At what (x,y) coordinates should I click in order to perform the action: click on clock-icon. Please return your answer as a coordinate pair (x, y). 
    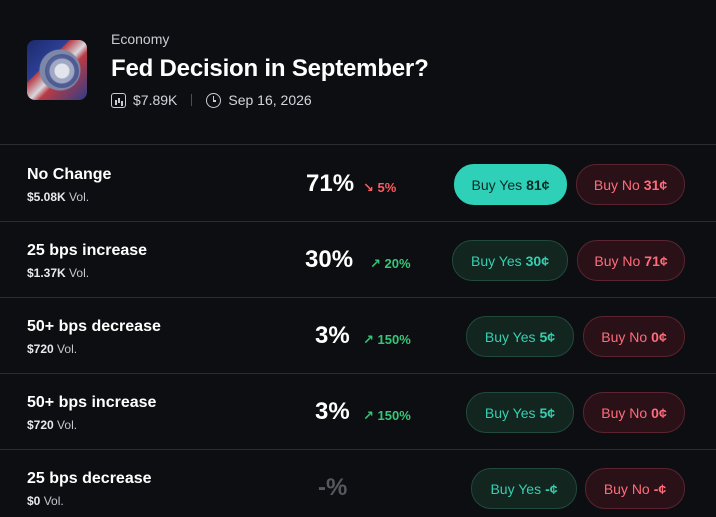
    Looking at the image, I should click on (214, 100).